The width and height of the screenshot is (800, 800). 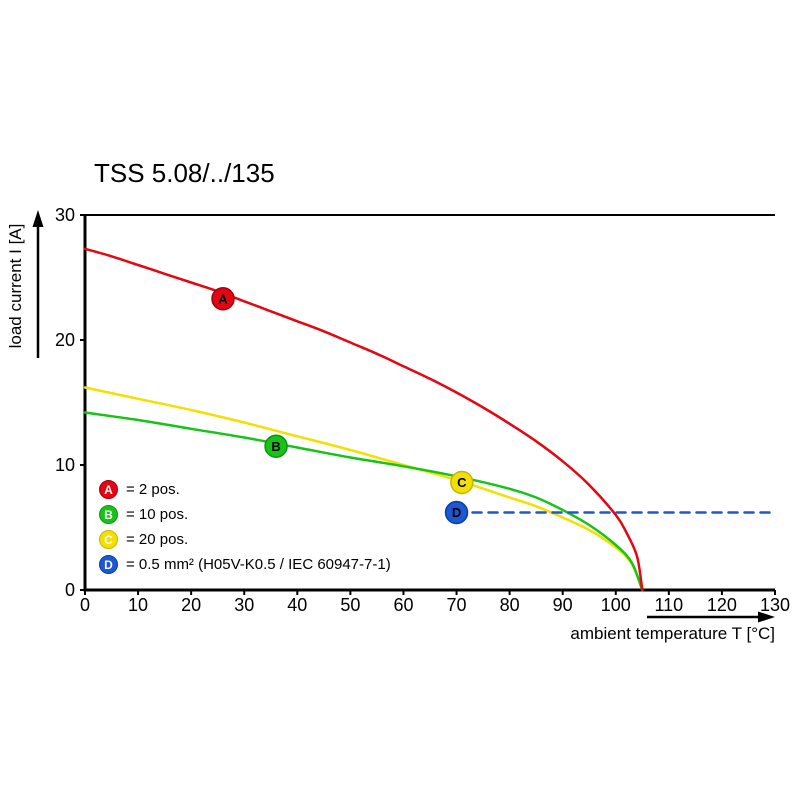 I want to click on legend-label-A: = 2 pos., so click(x=153, y=489).